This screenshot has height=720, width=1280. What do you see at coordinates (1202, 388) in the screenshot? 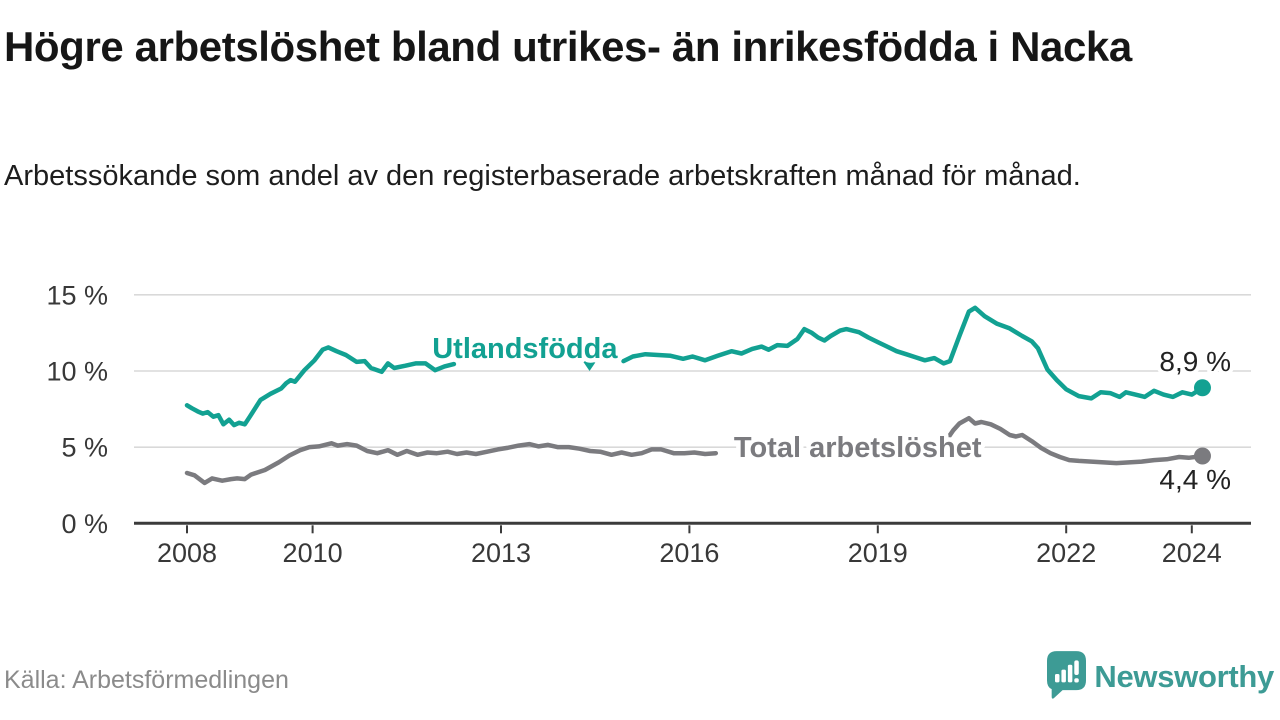
I see `series-end-dot-utlandsfodda` at bounding box center [1202, 388].